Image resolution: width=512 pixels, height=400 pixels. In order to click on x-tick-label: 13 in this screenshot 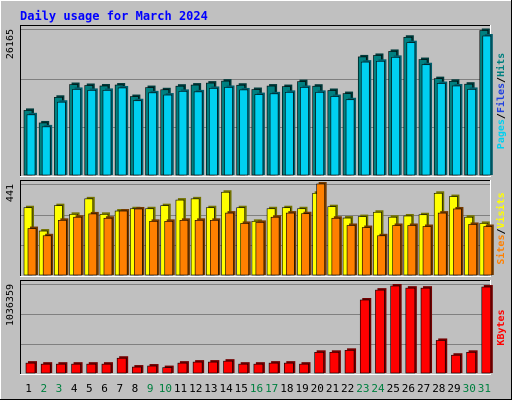, I will do `click(210, 388)`.